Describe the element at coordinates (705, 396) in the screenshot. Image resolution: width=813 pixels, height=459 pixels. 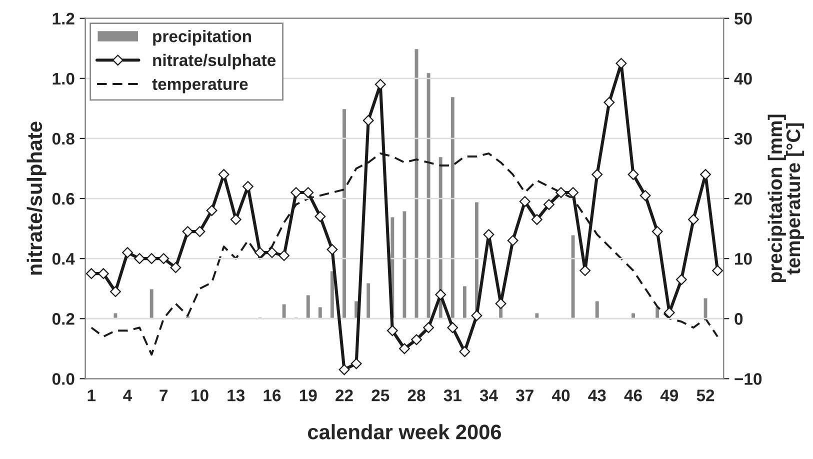
I see `x-tick-label: 52` at that location.